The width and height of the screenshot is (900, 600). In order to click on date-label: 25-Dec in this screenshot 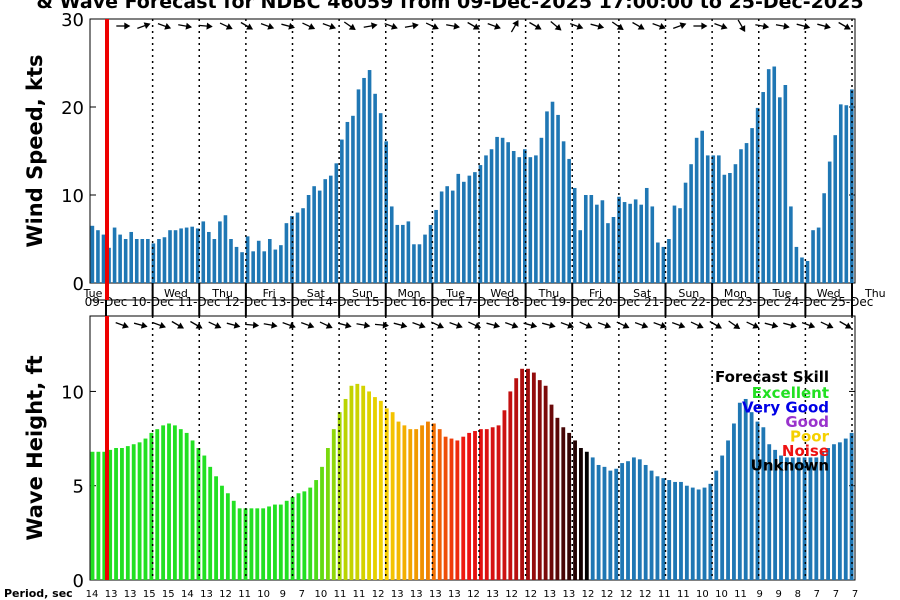, I will do `click(852, 302)`.